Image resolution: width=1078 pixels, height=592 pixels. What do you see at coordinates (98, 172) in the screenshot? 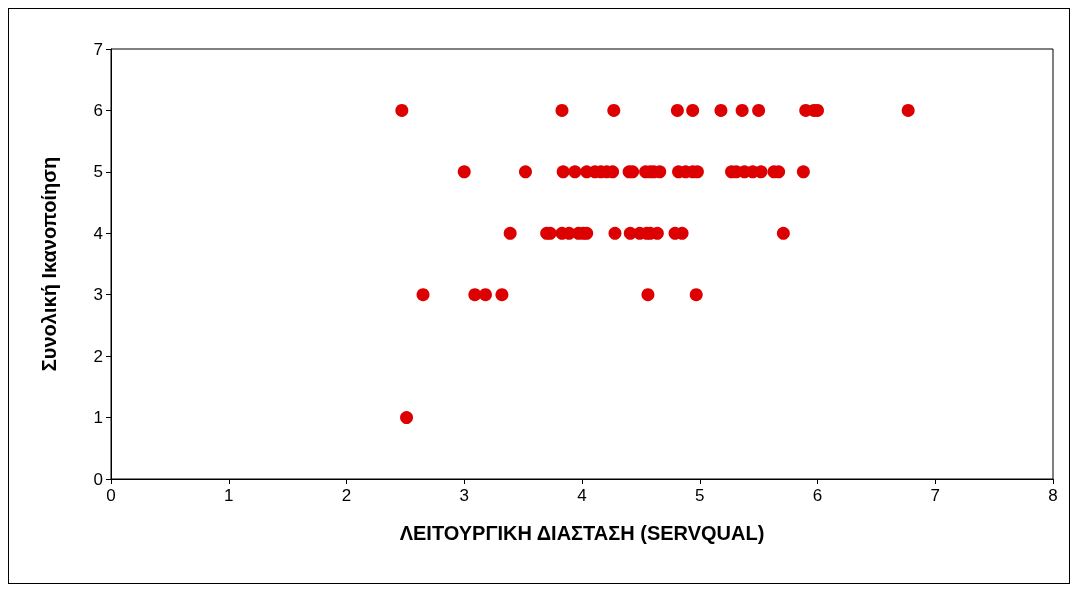
I see `y-tick-label: 5` at bounding box center [98, 172].